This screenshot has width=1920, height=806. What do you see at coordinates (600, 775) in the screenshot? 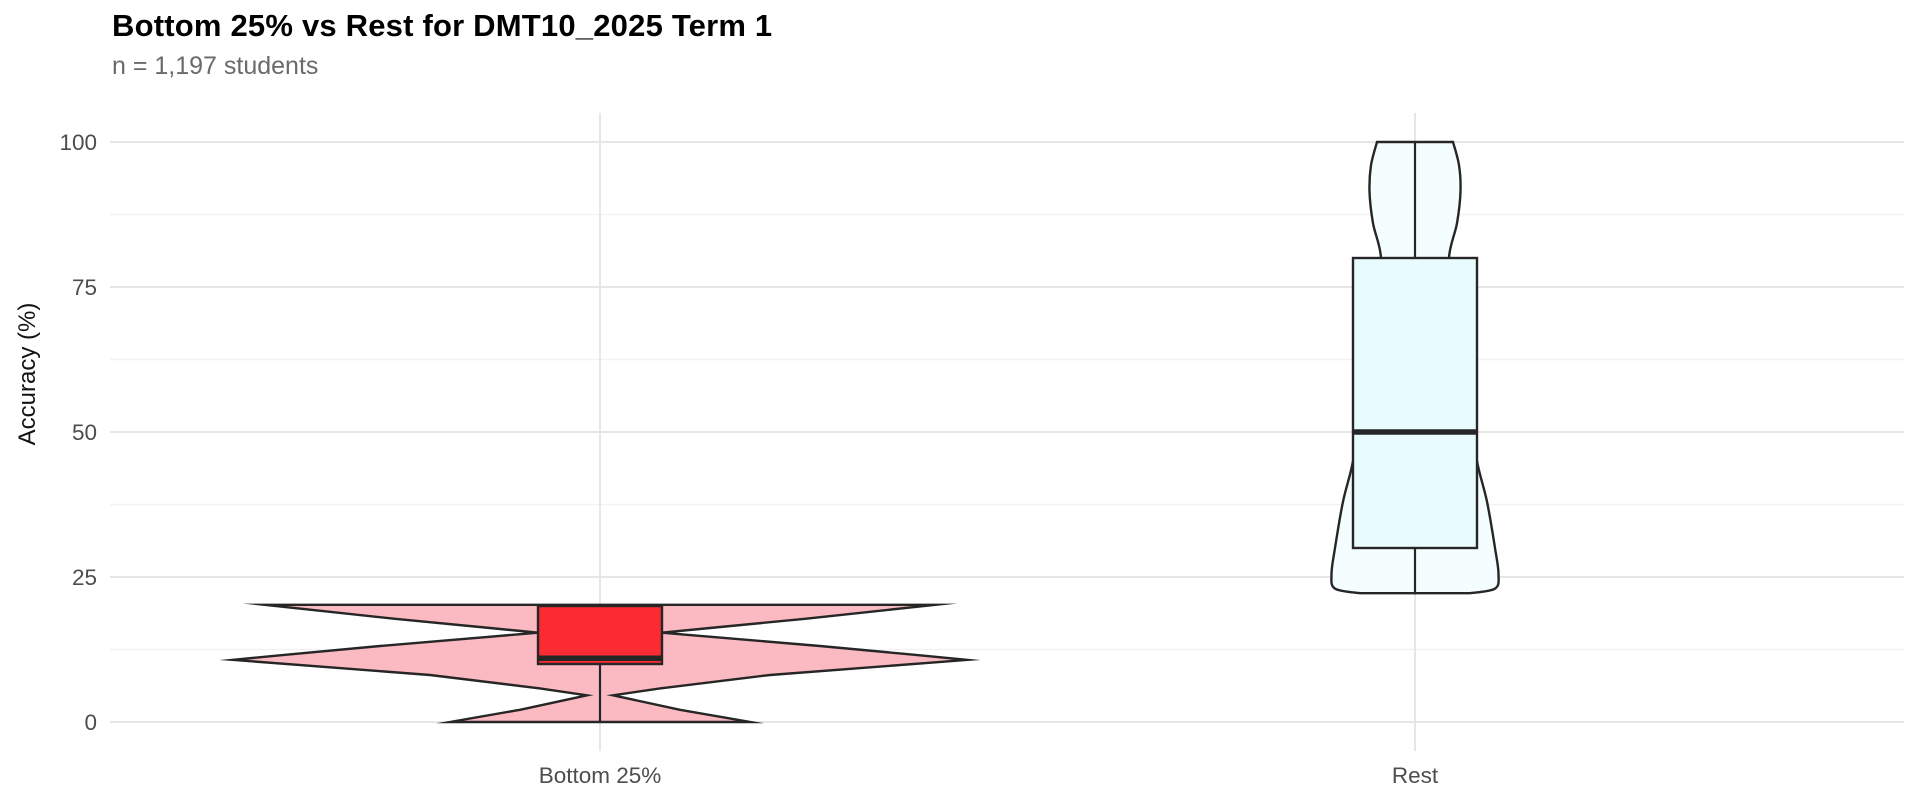
I see `x-category-label: Bottom 25%` at bounding box center [600, 775].